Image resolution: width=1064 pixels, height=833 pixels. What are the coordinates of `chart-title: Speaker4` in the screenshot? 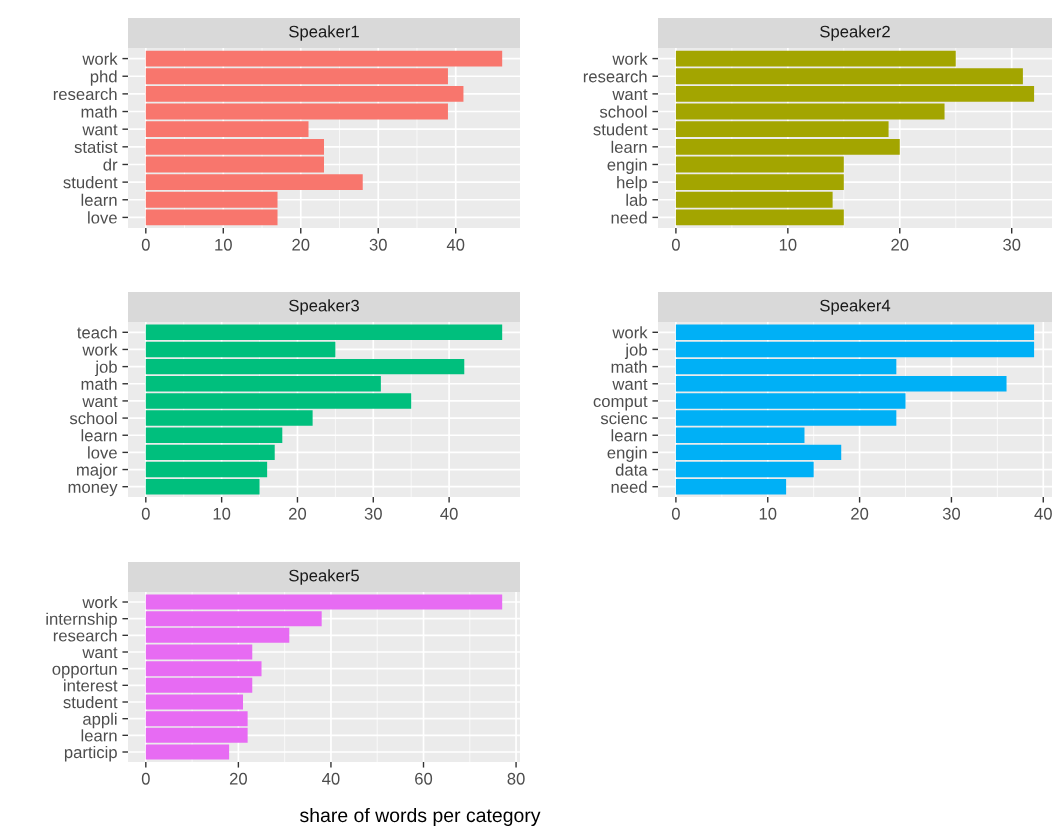 It's located at (855, 307).